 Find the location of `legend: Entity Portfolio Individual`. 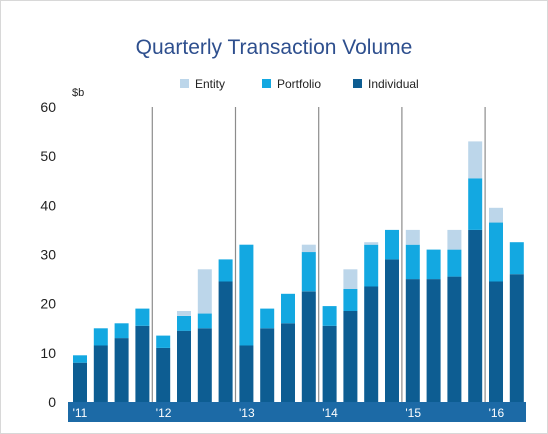

legend: Entity Portfolio Individual is located at coordinates (299, 84).